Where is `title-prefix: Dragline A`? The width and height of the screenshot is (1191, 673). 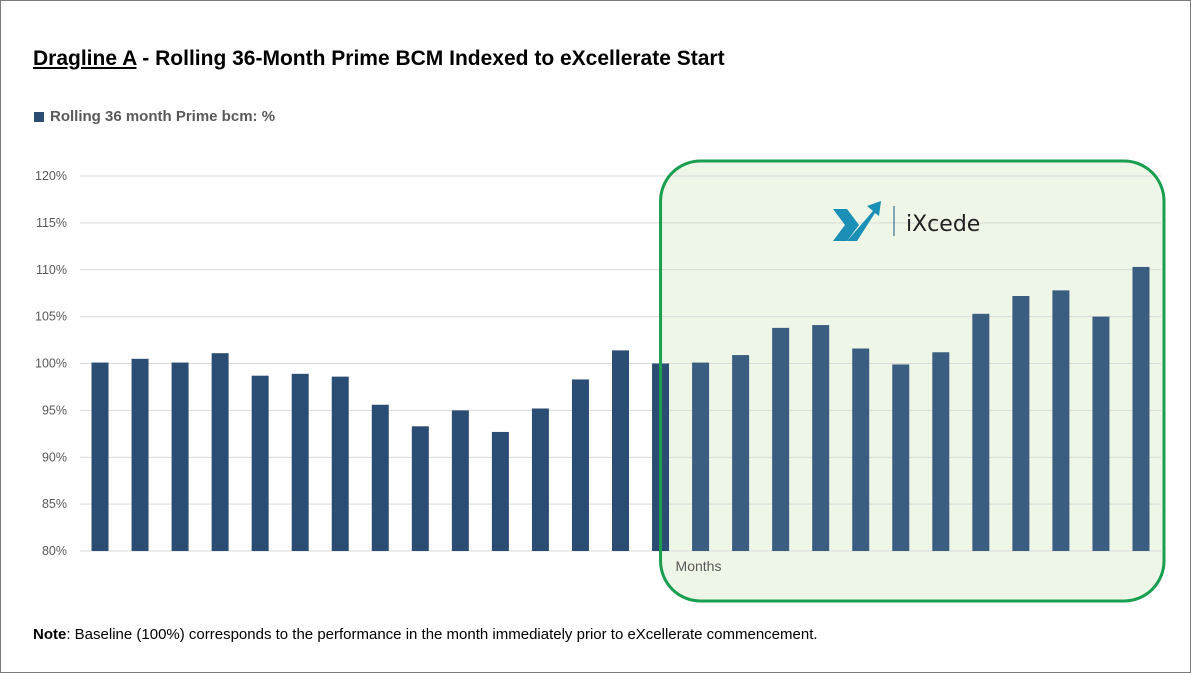 title-prefix: Dragline A is located at coordinates (85, 58).